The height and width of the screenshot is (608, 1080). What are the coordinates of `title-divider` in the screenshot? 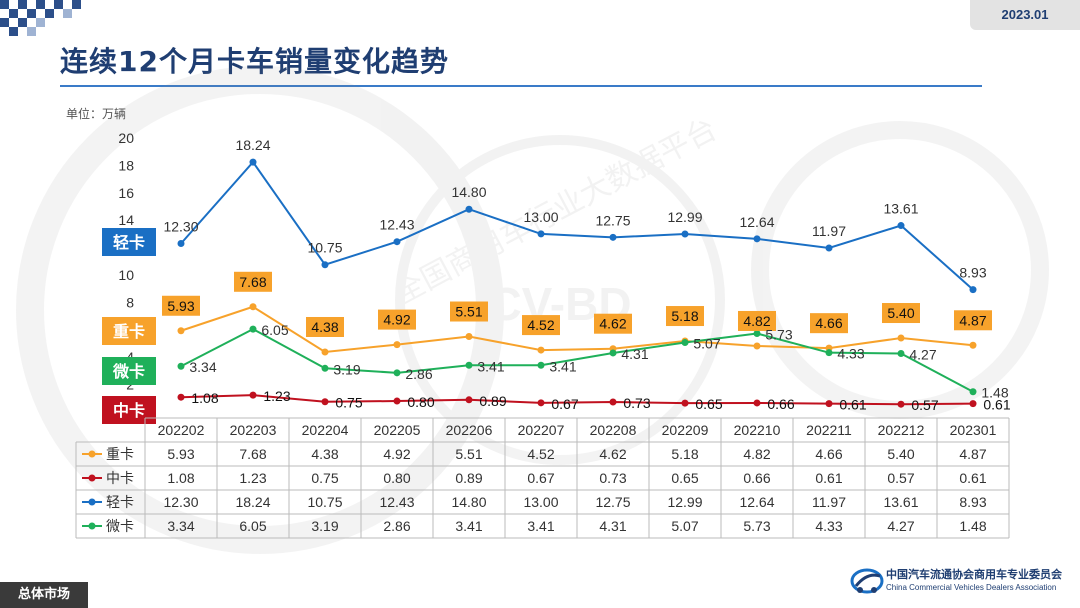 It's located at (521, 86).